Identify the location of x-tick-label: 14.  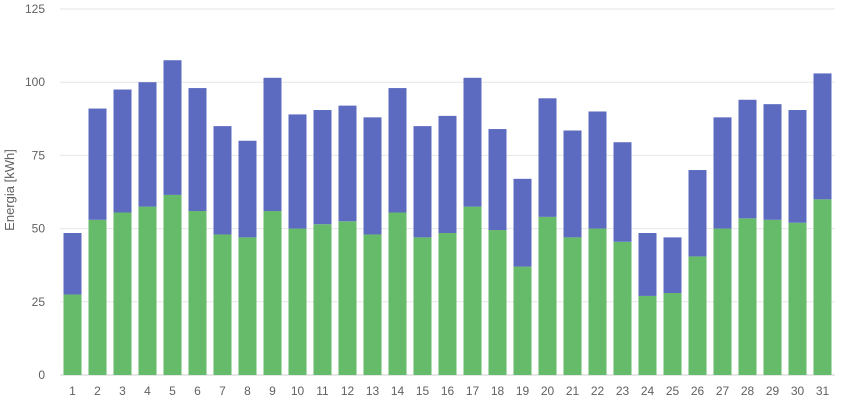
(398, 391).